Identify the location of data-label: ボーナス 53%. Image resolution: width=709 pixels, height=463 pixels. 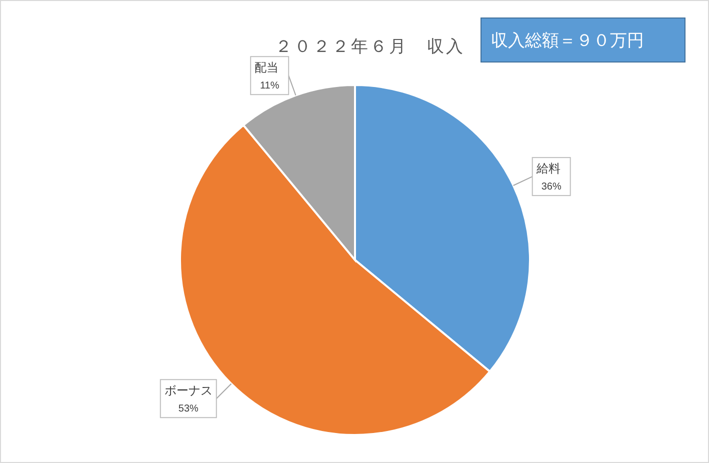
(196, 398).